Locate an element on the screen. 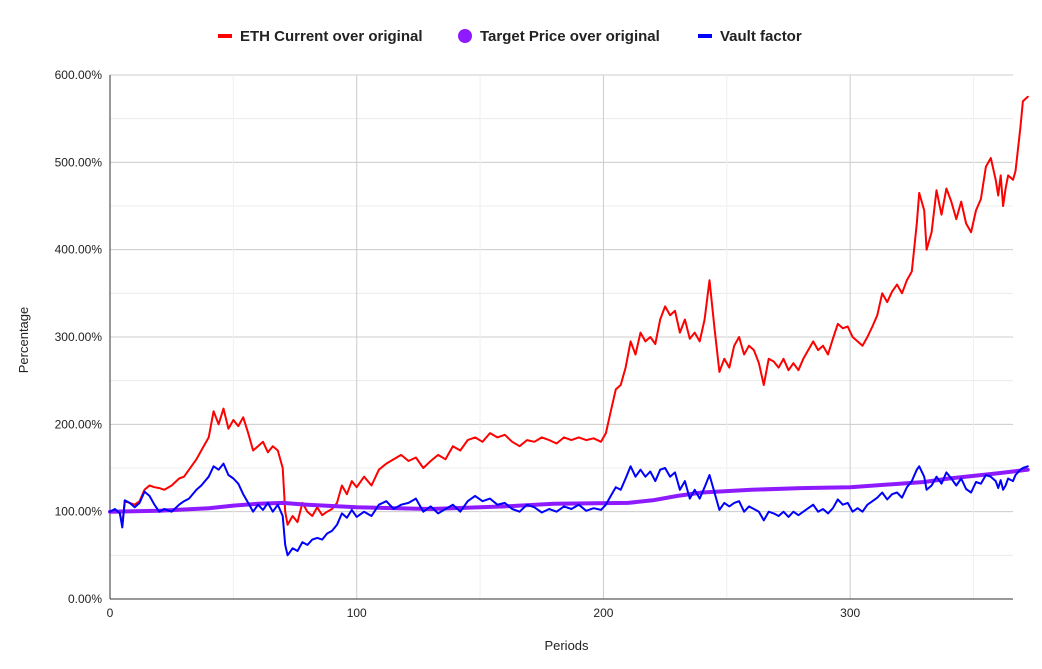 This screenshot has height=669, width=1042. x-tick-label: 300 is located at coordinates (850, 613).